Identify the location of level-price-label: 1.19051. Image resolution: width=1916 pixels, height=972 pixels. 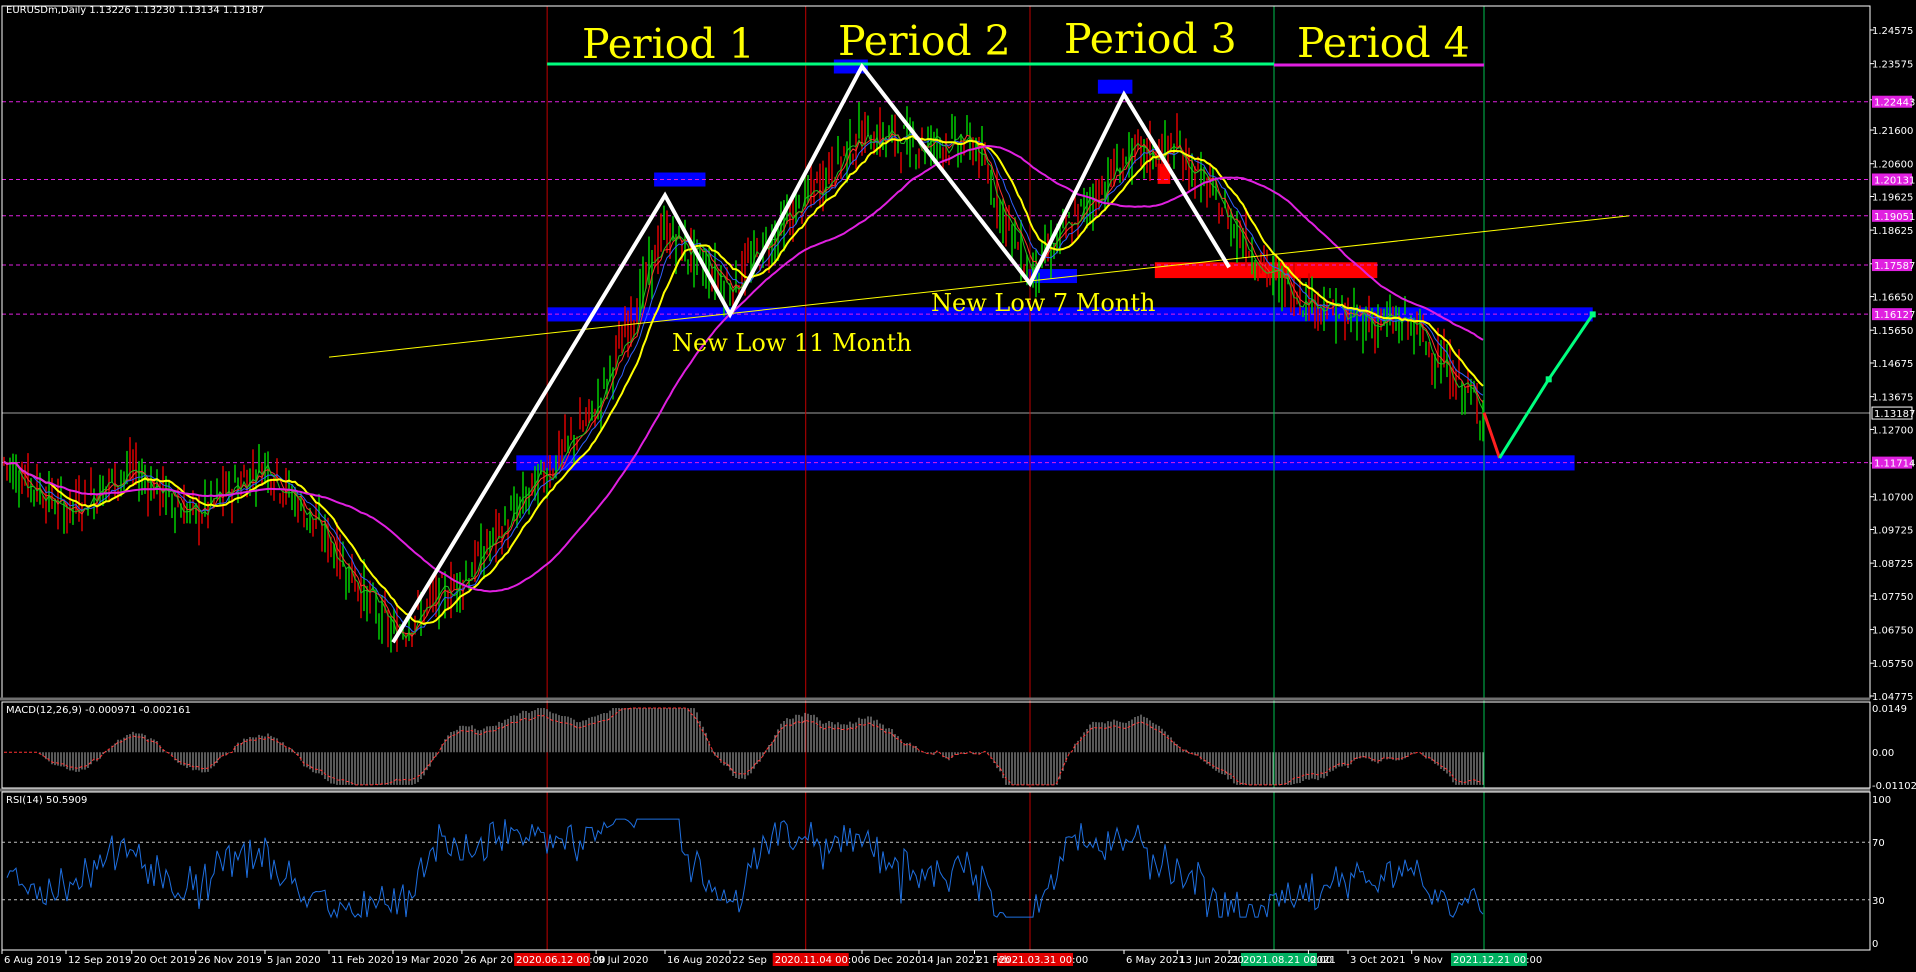
(1894, 217).